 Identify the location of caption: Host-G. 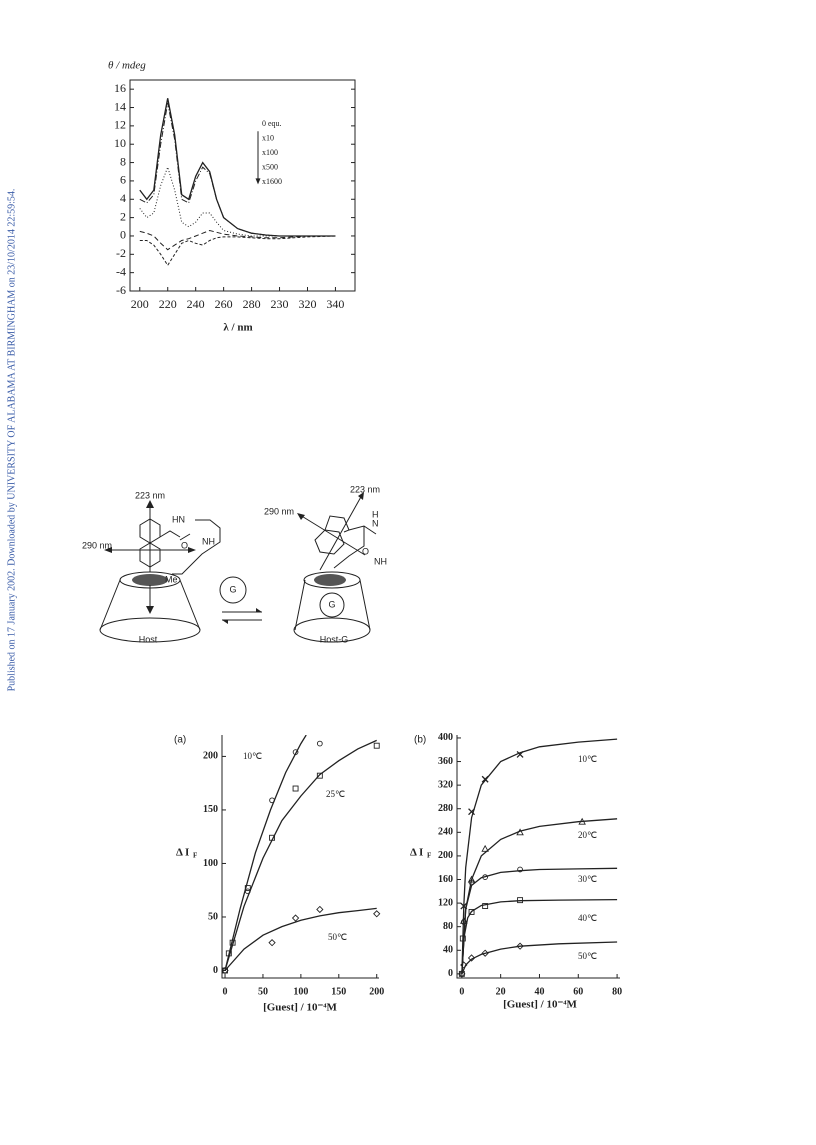
(334, 639).